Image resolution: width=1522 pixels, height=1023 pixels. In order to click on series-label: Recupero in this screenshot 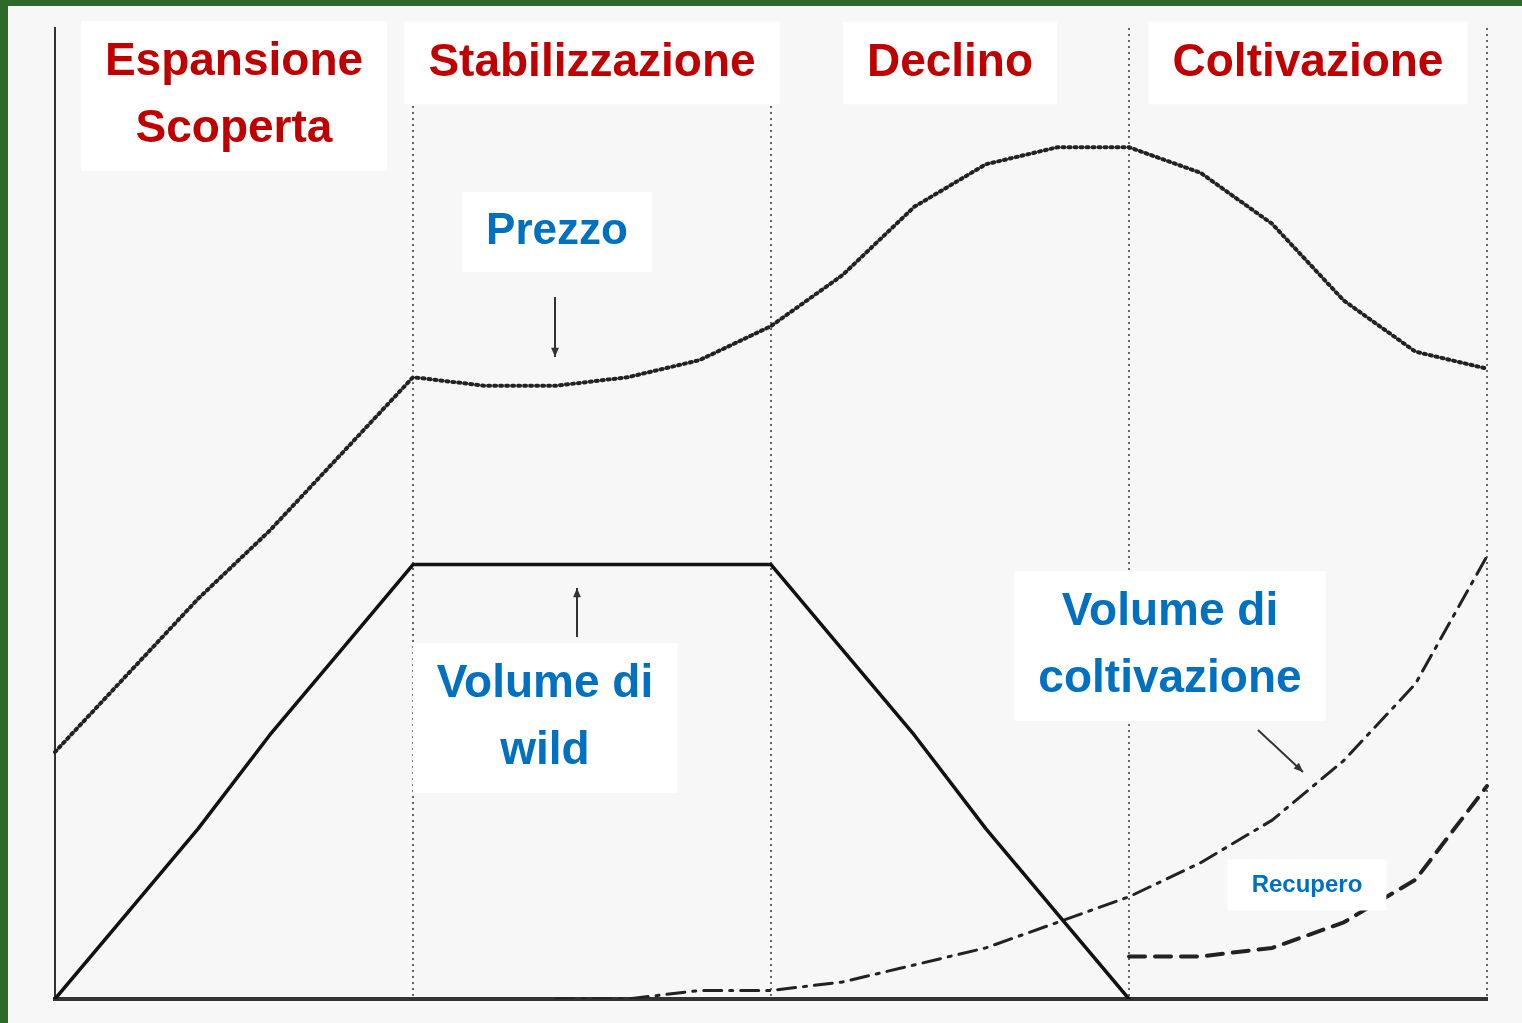, I will do `click(1307, 883)`.